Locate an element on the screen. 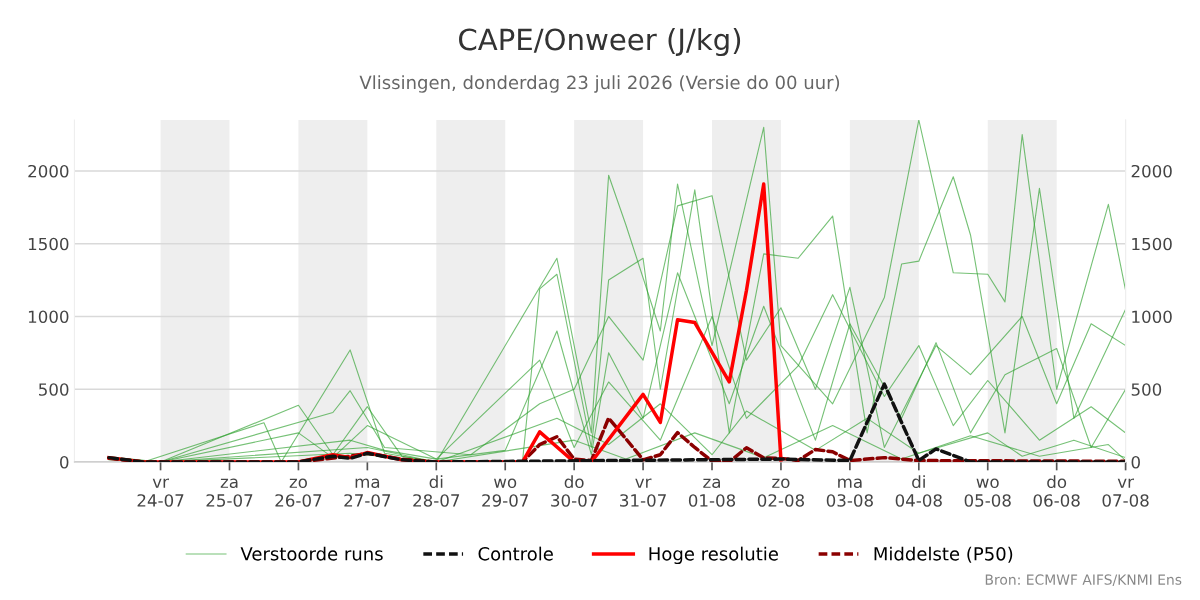 Image resolution: width=1200 pixels, height=600 pixels. x-tick-label: za 01-08 is located at coordinates (712, 492).